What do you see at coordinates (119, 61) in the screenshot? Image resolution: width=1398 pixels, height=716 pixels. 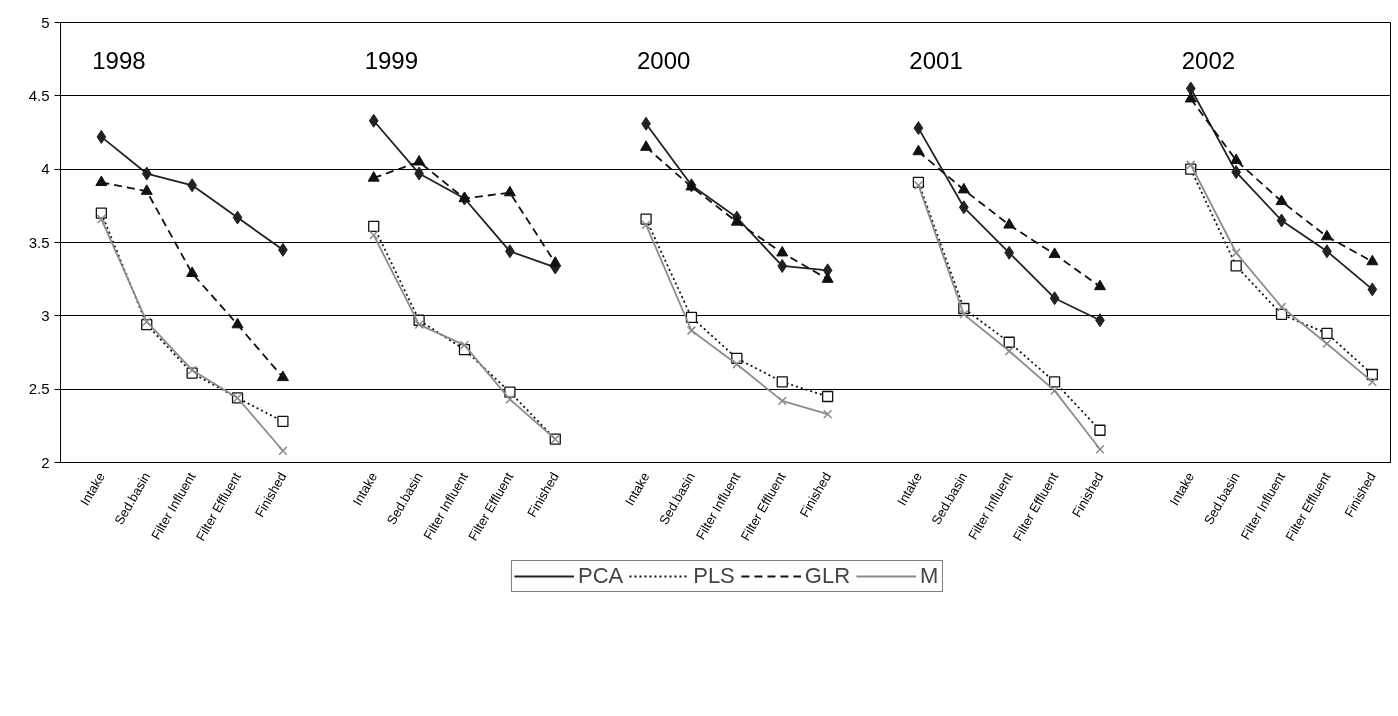 I see `annotation: 1998` at bounding box center [119, 61].